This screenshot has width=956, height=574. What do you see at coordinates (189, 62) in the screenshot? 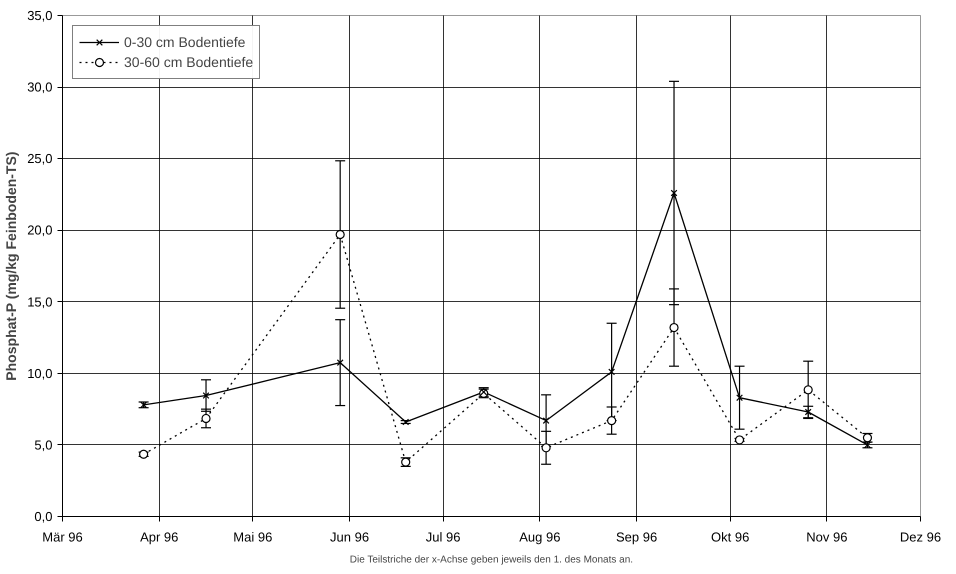
I see `legend-label: 30-60 cm Bodentiefe` at bounding box center [189, 62].